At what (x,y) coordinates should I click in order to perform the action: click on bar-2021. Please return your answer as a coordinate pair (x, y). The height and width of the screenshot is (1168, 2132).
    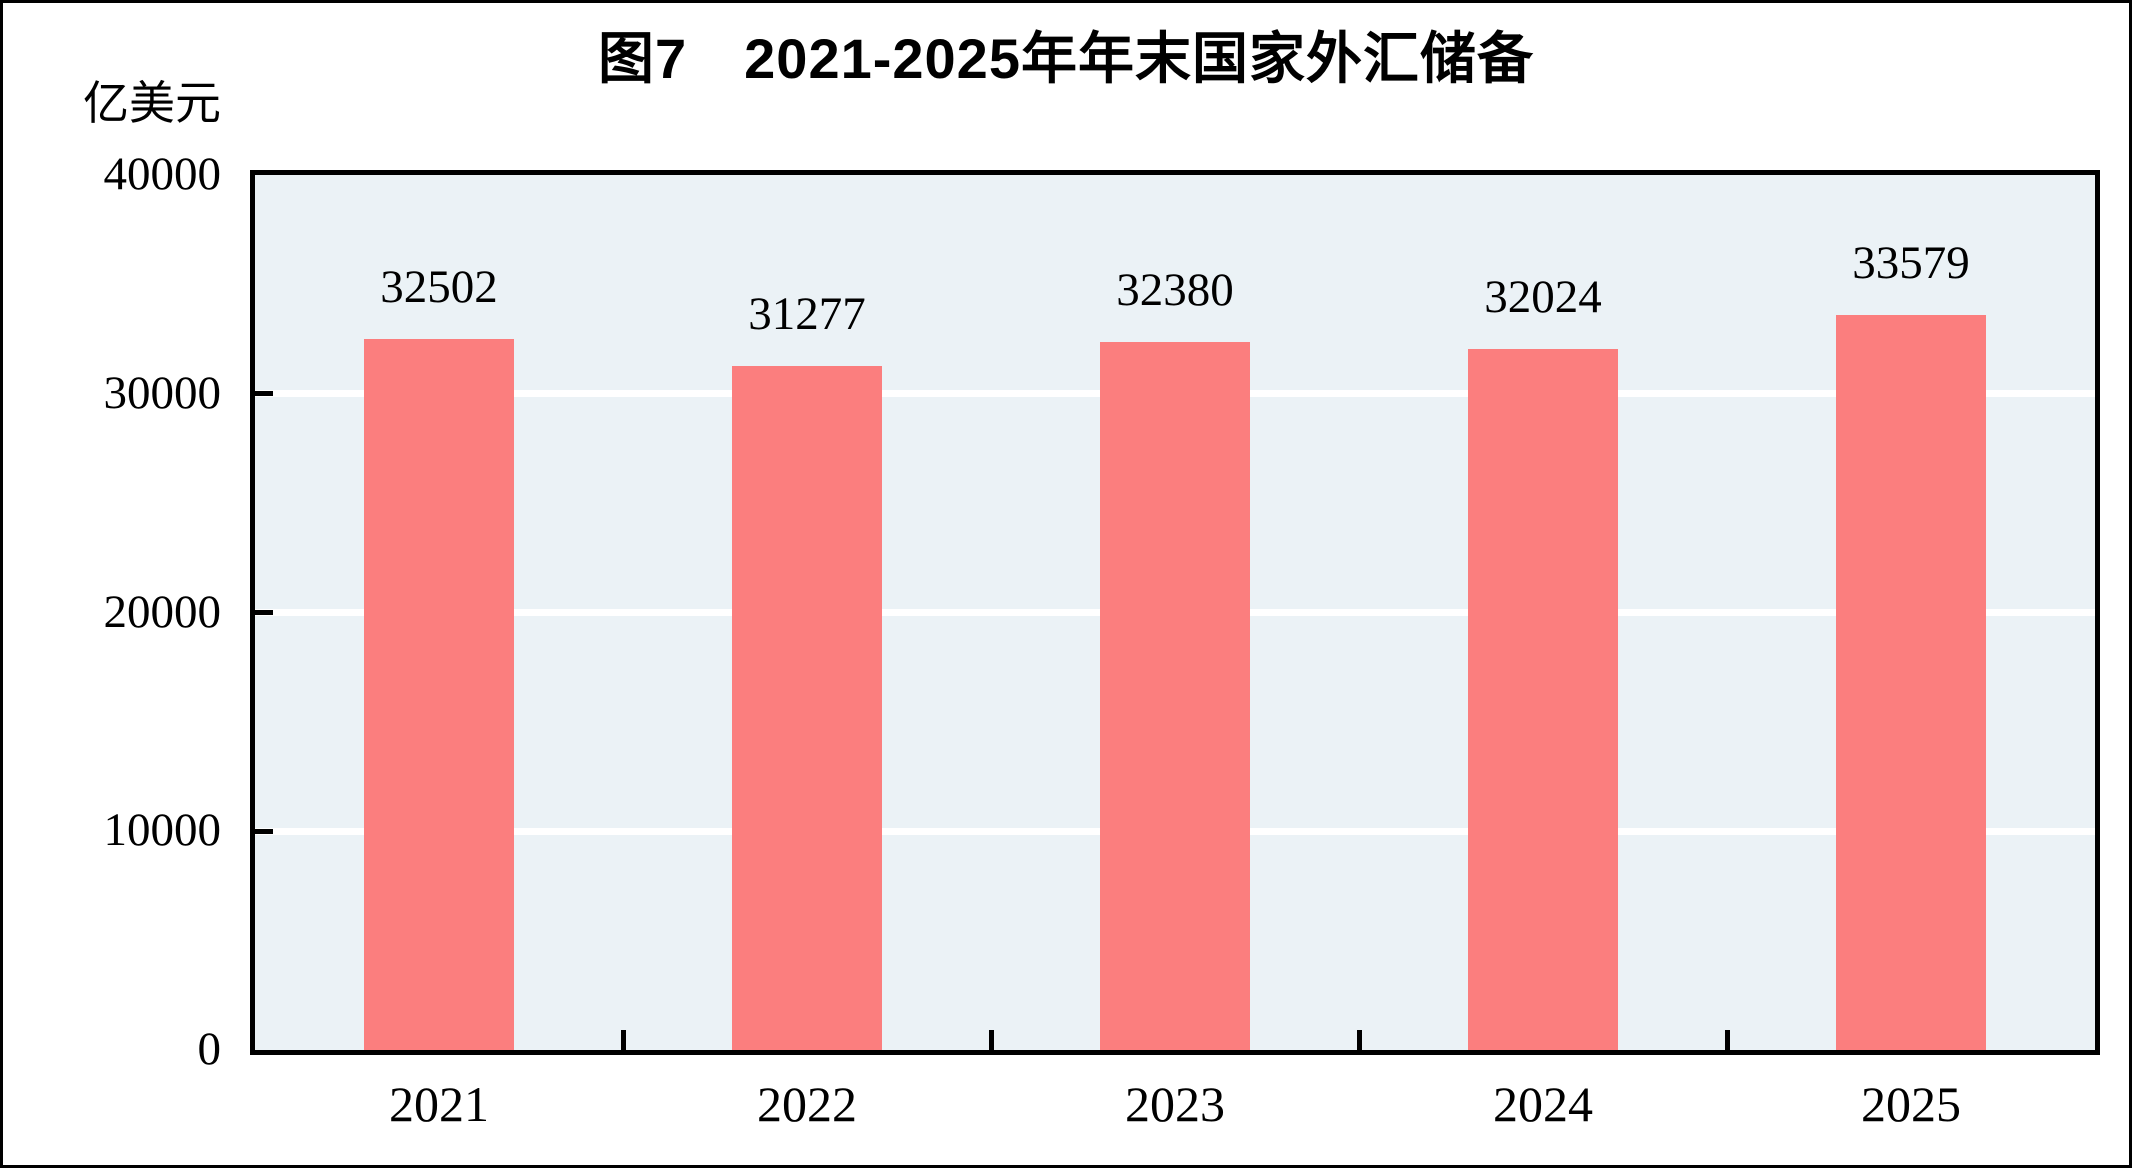
    Looking at the image, I should click on (439, 694).